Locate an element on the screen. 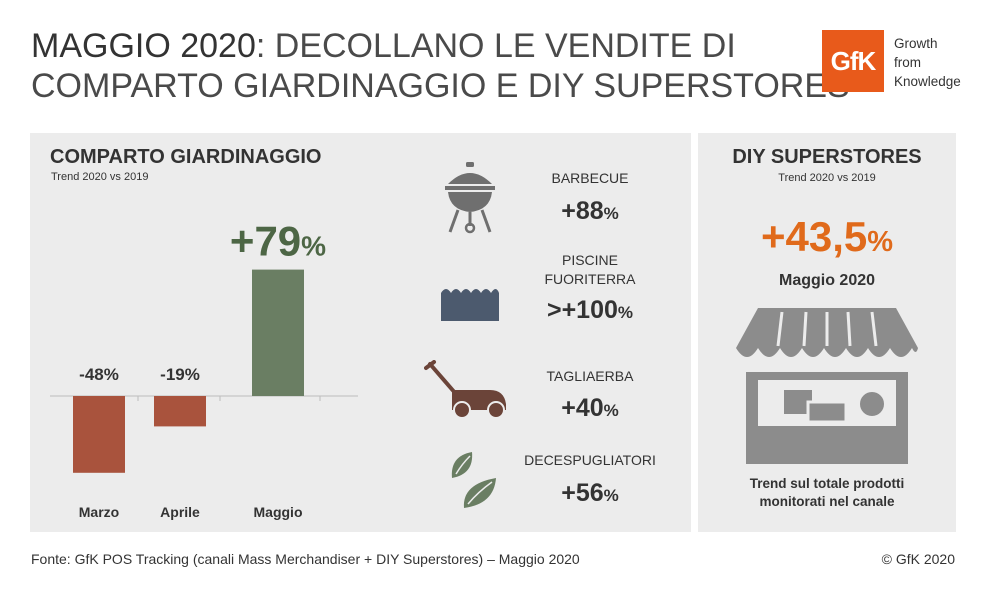 The height and width of the screenshot is (599, 995). diy-value-number: +43,5 is located at coordinates (814, 236).